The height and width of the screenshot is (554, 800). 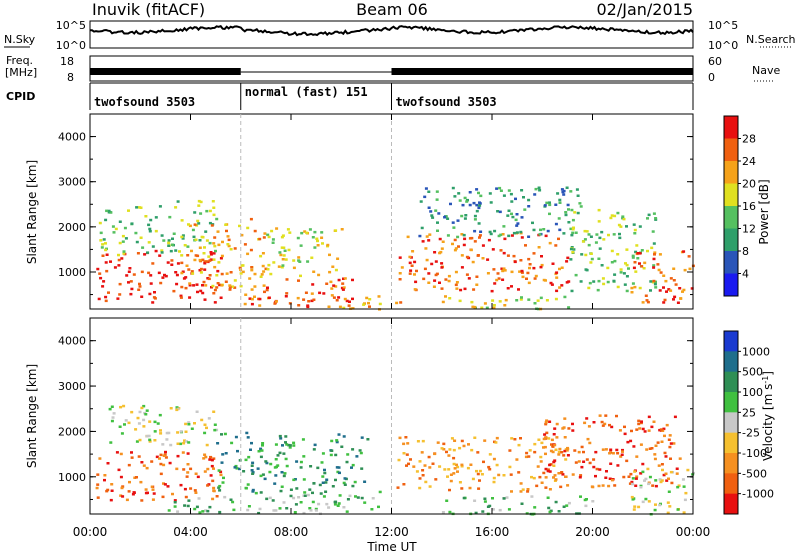 What do you see at coordinates (731, 422) in the screenshot?
I see `colorbar-frame` at bounding box center [731, 422].